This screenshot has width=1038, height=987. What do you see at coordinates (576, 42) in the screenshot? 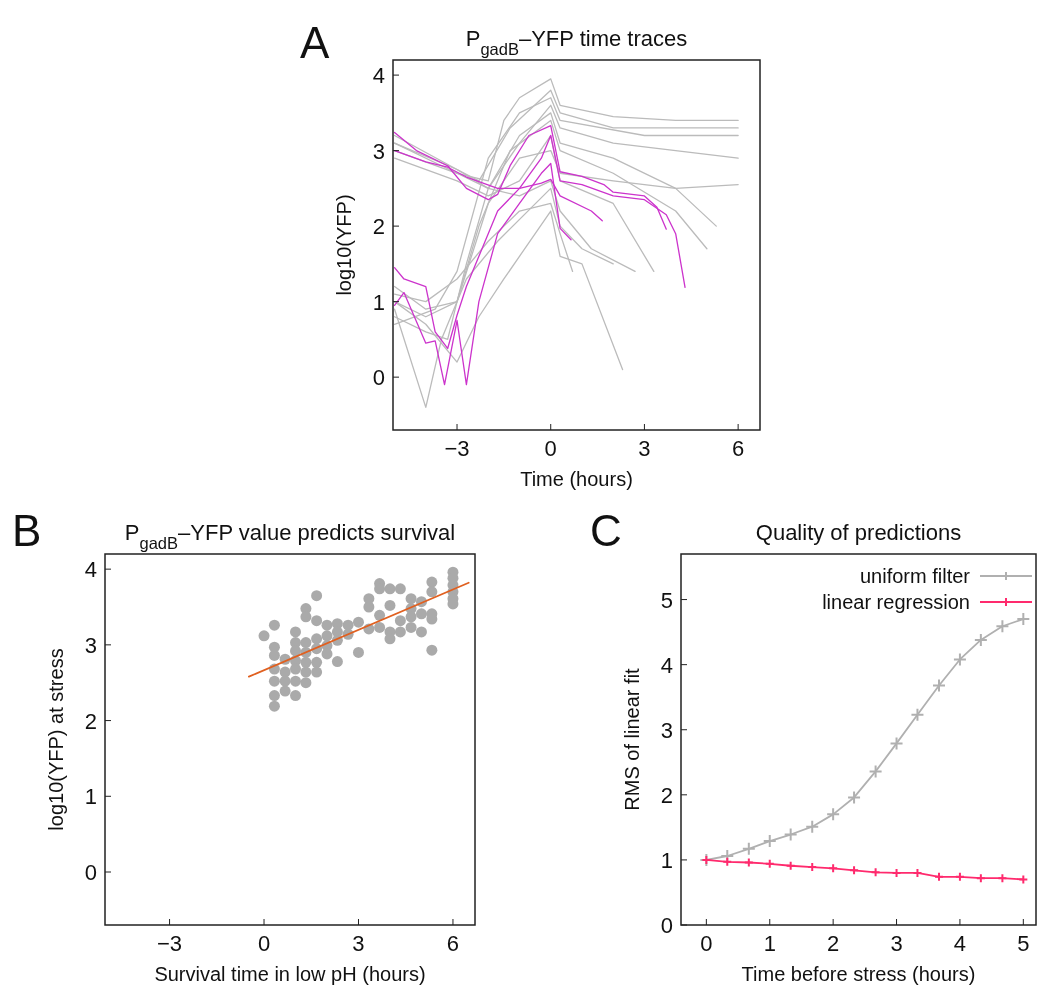
I see `chart-title: P$_{gadB}$–YFP time traces` at bounding box center [576, 42].